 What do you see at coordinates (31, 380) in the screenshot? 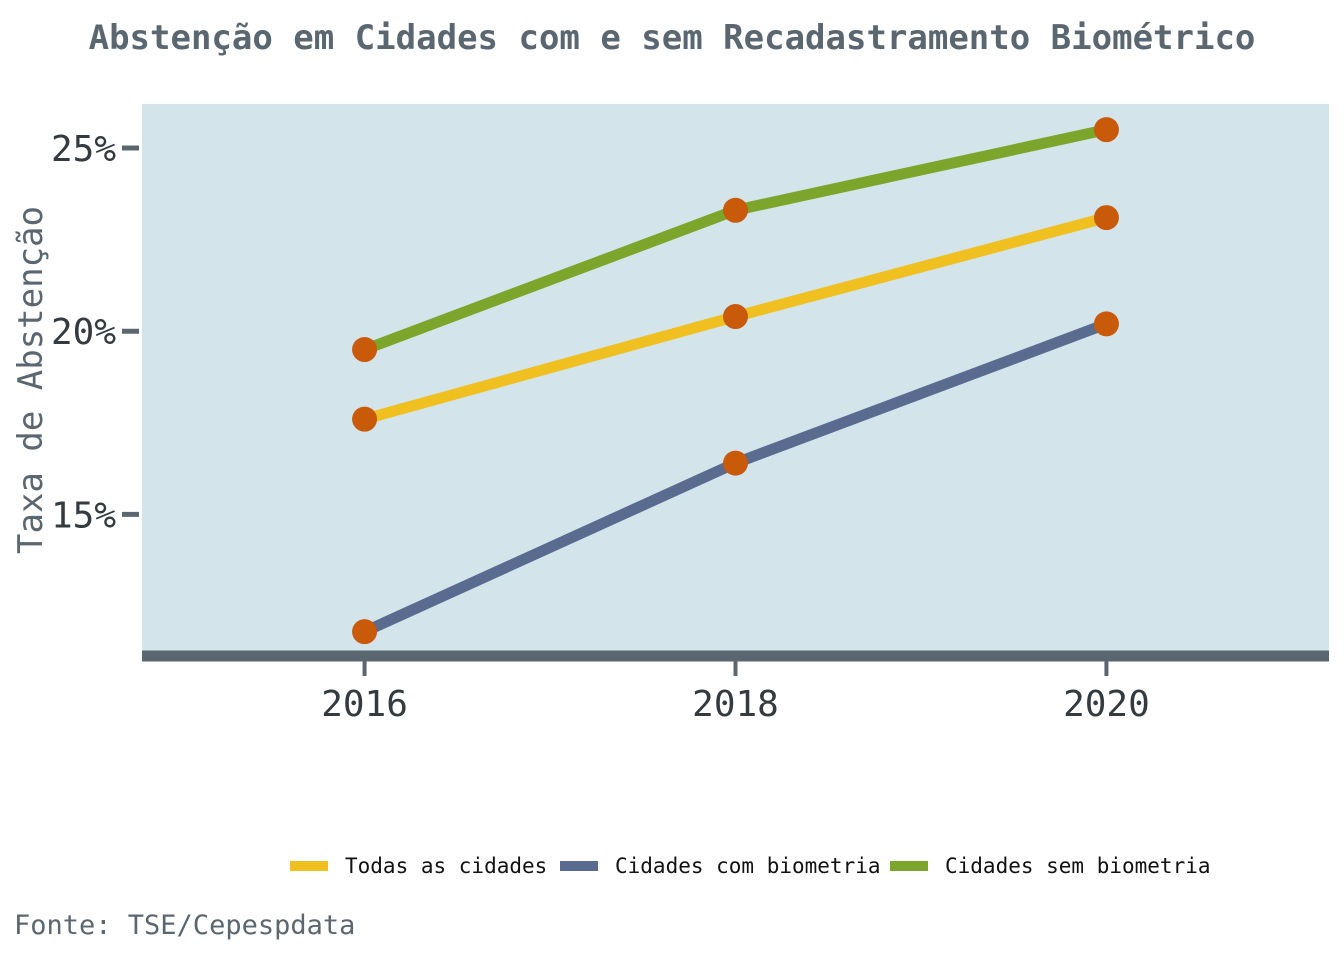
I see `y-axis-label: Taxa de Abstenção` at bounding box center [31, 380].